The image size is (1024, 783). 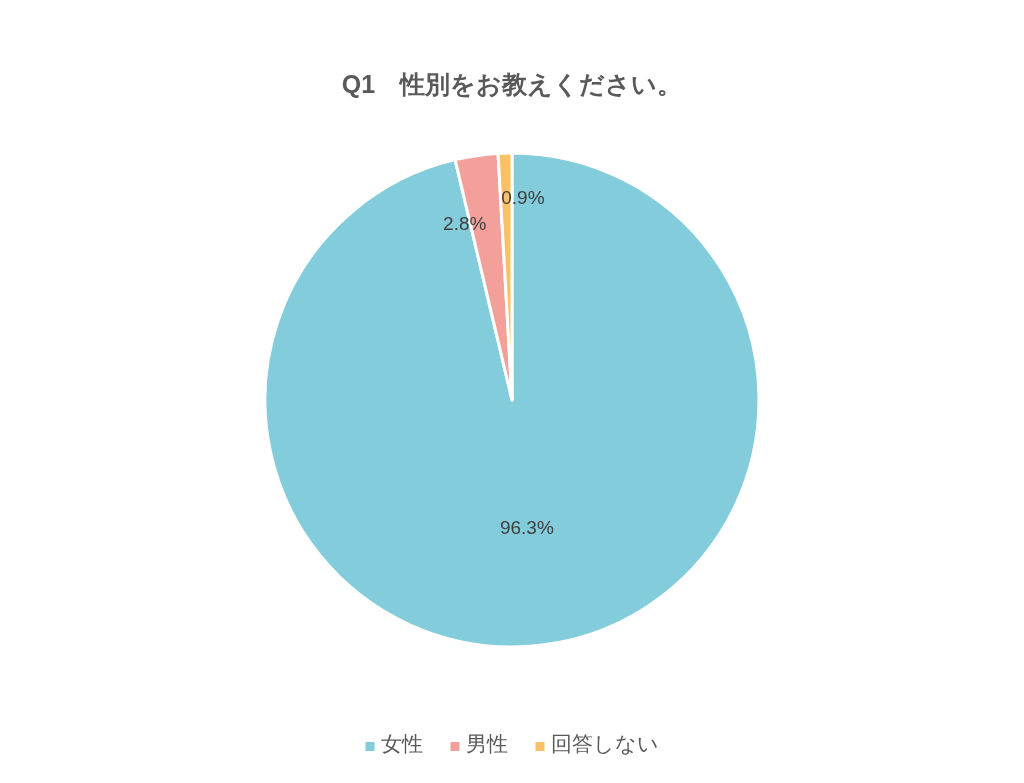 I want to click on legend-label: 回答しない, so click(x=604, y=743).